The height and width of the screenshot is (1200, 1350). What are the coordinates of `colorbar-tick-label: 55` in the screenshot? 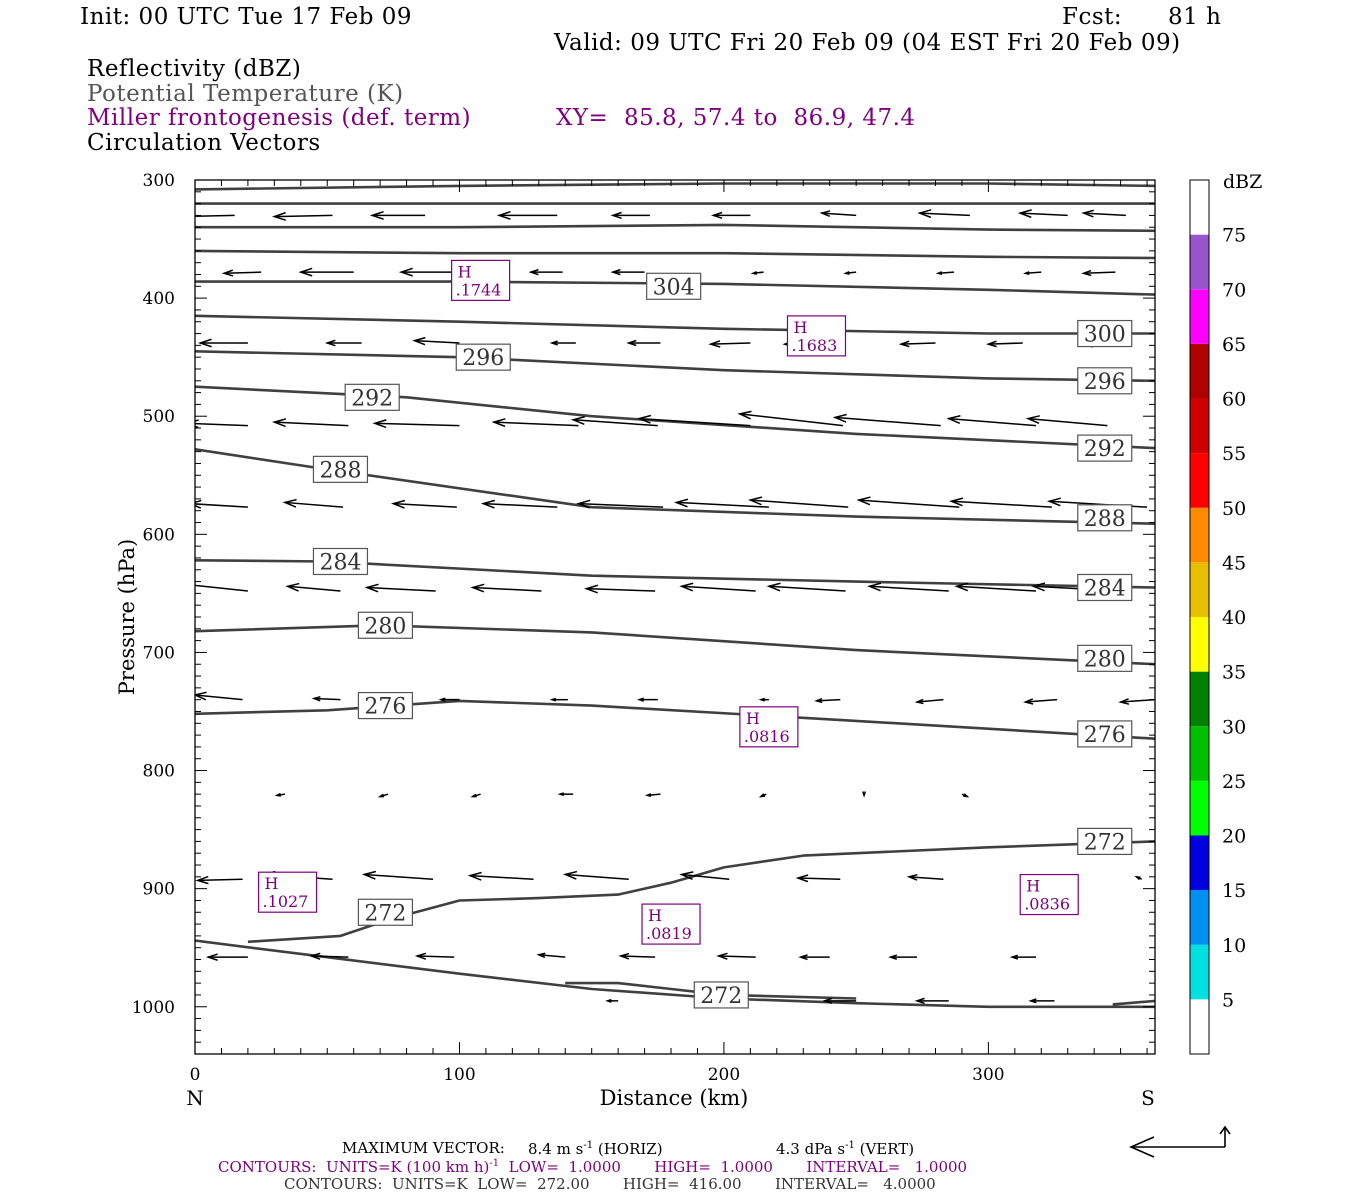 It's located at (1234, 454).